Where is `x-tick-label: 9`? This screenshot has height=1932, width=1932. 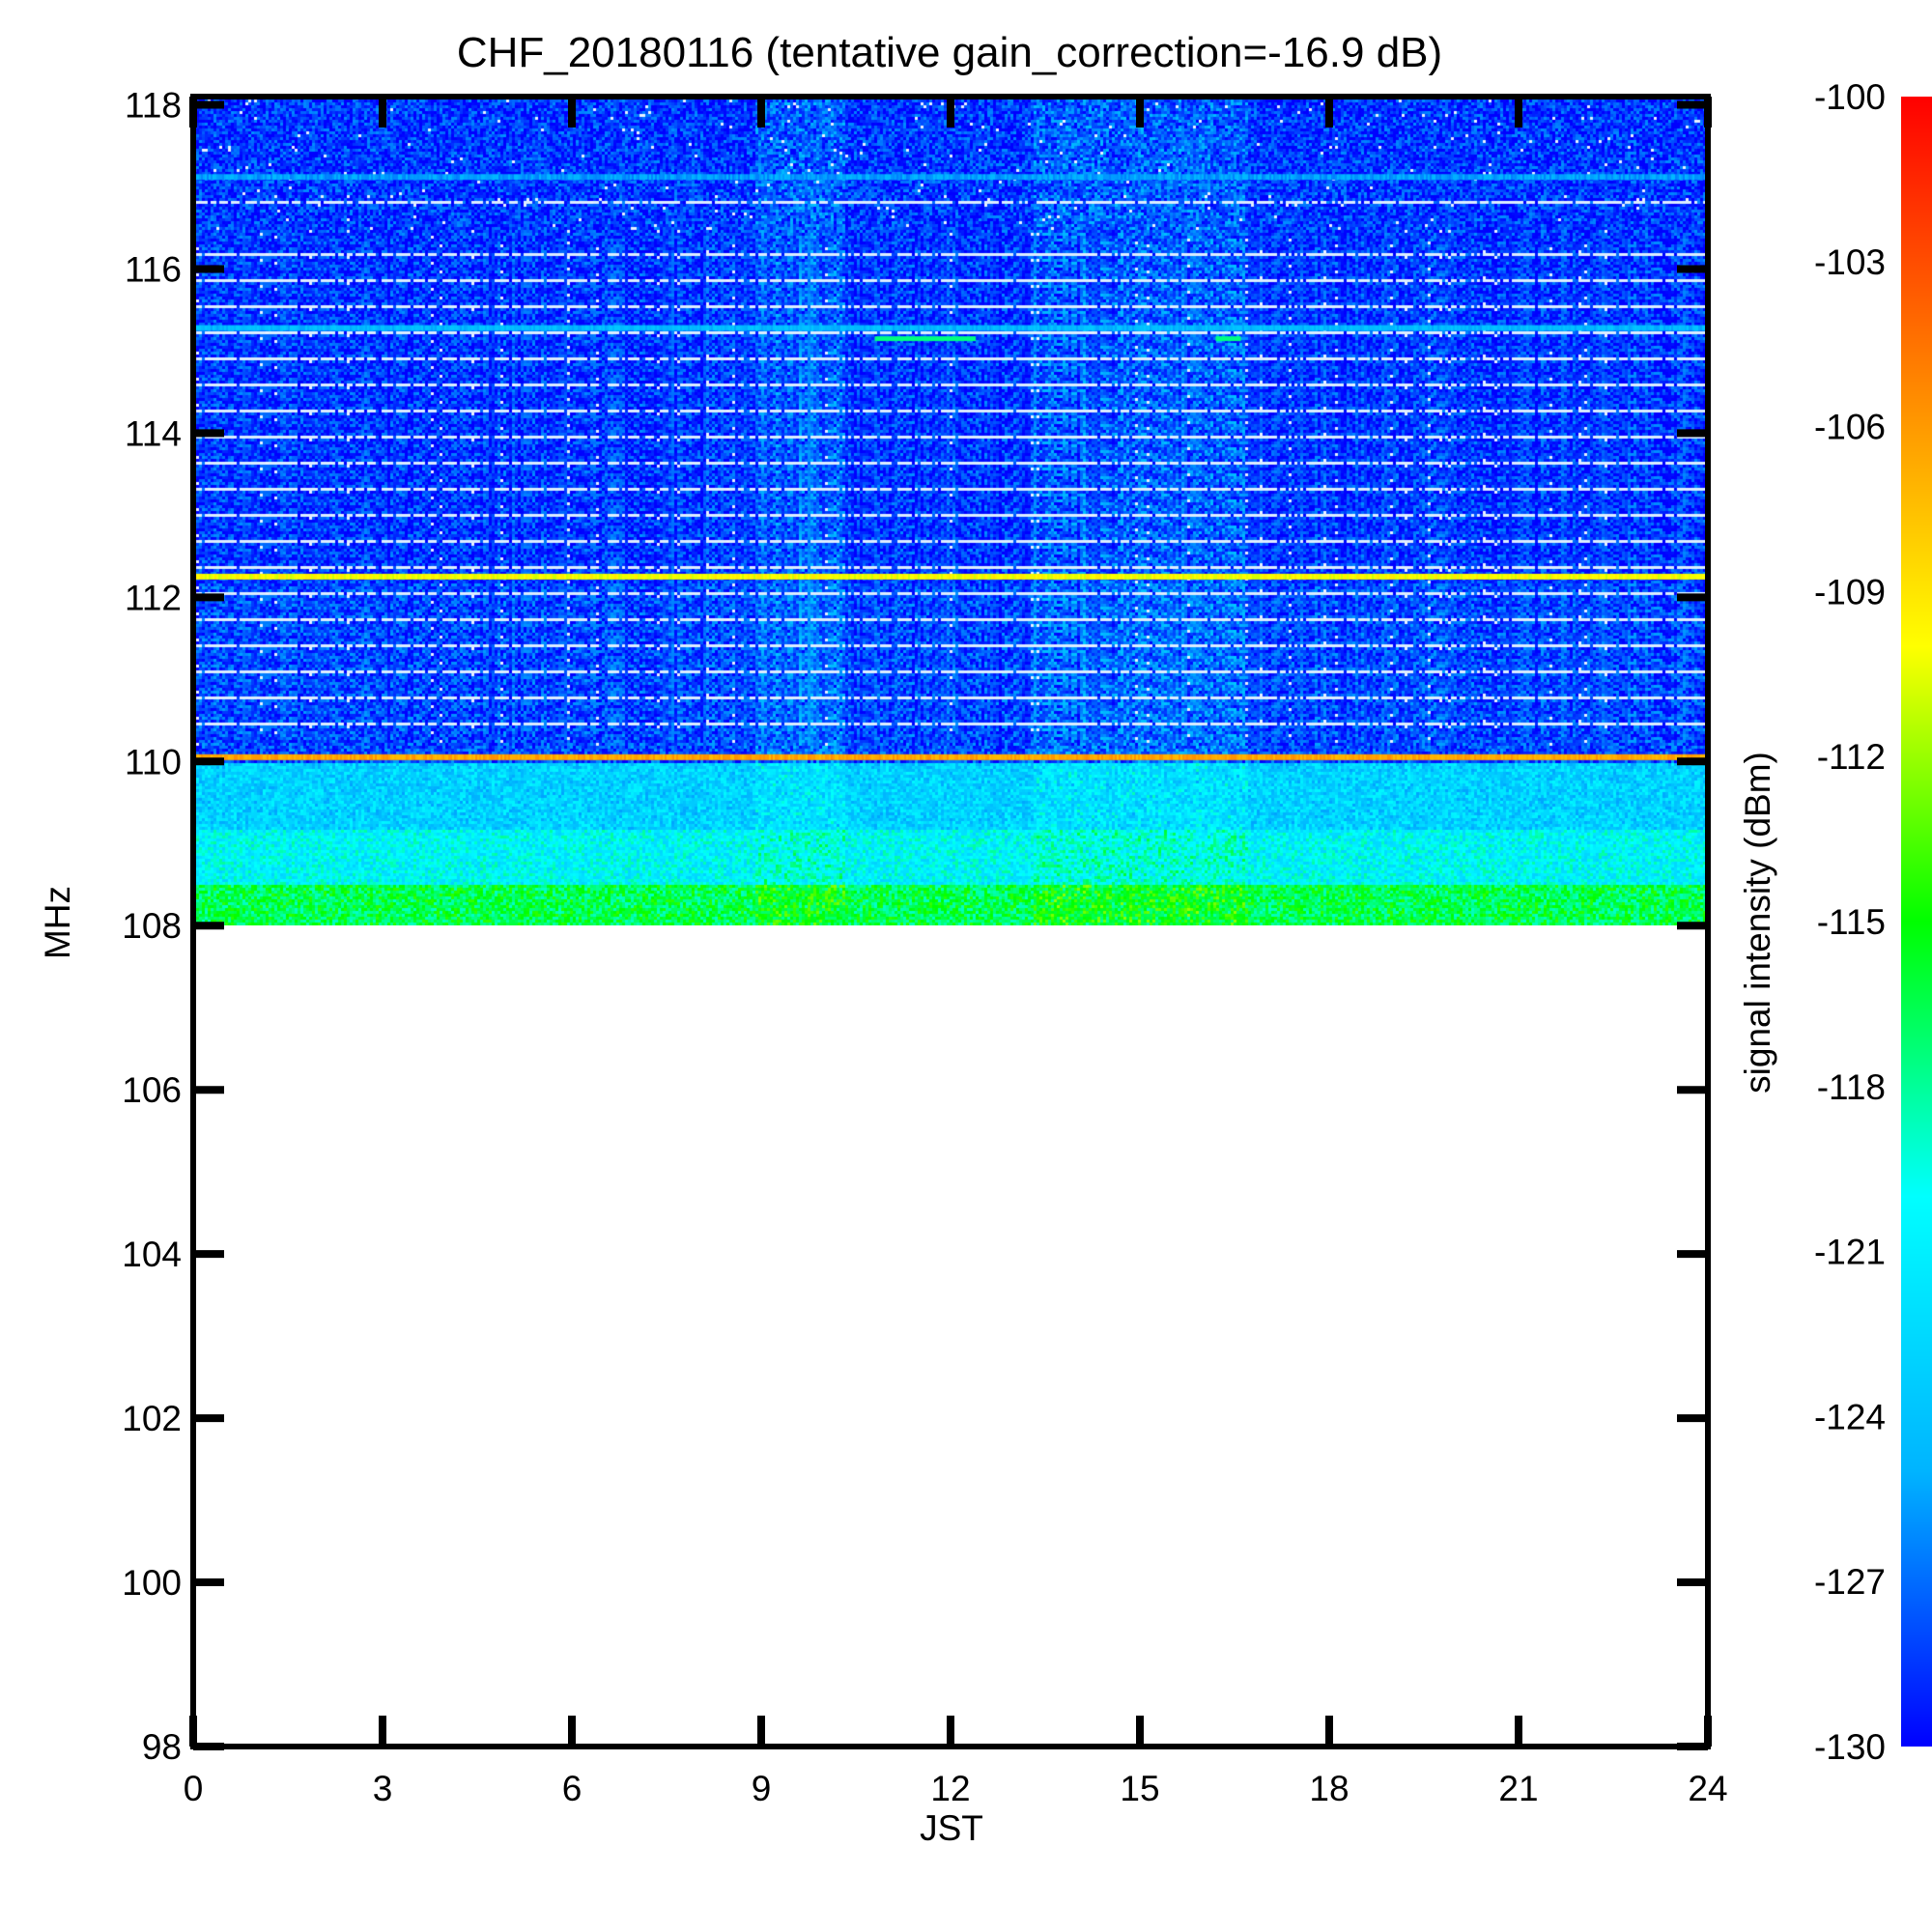
x-tick-label: 9 is located at coordinates (762, 1788).